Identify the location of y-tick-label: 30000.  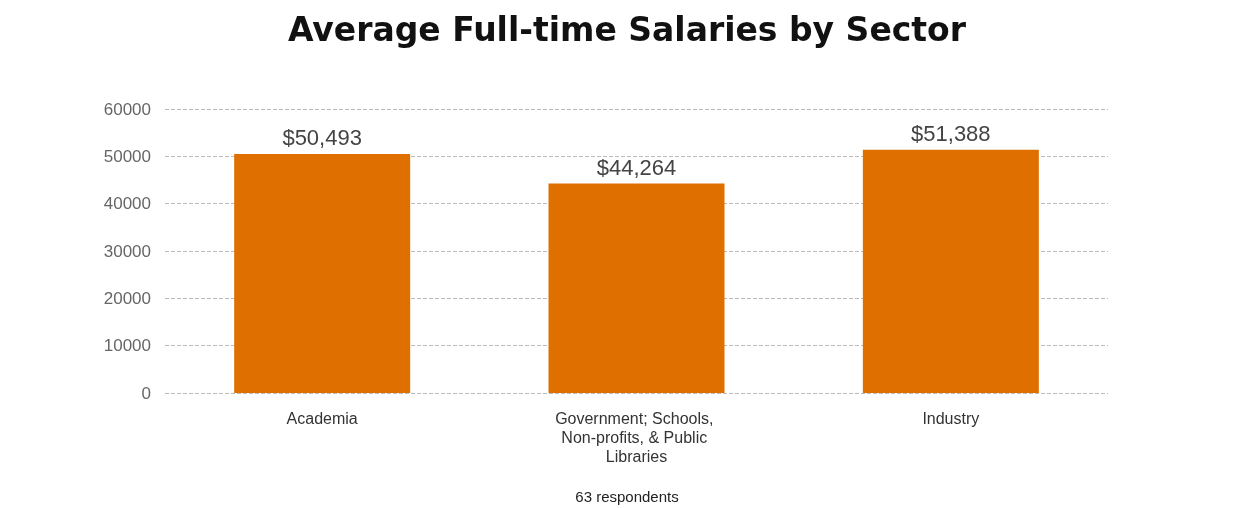
(127, 251).